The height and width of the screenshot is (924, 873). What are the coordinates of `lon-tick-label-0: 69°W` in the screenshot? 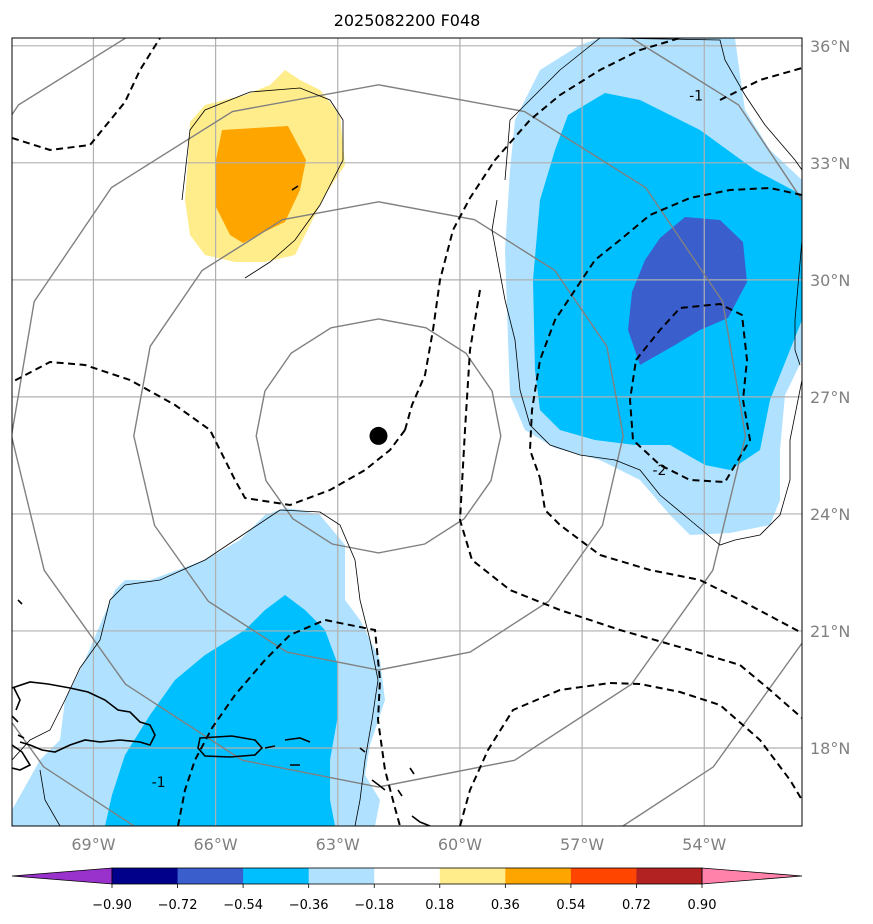 It's located at (93, 844).